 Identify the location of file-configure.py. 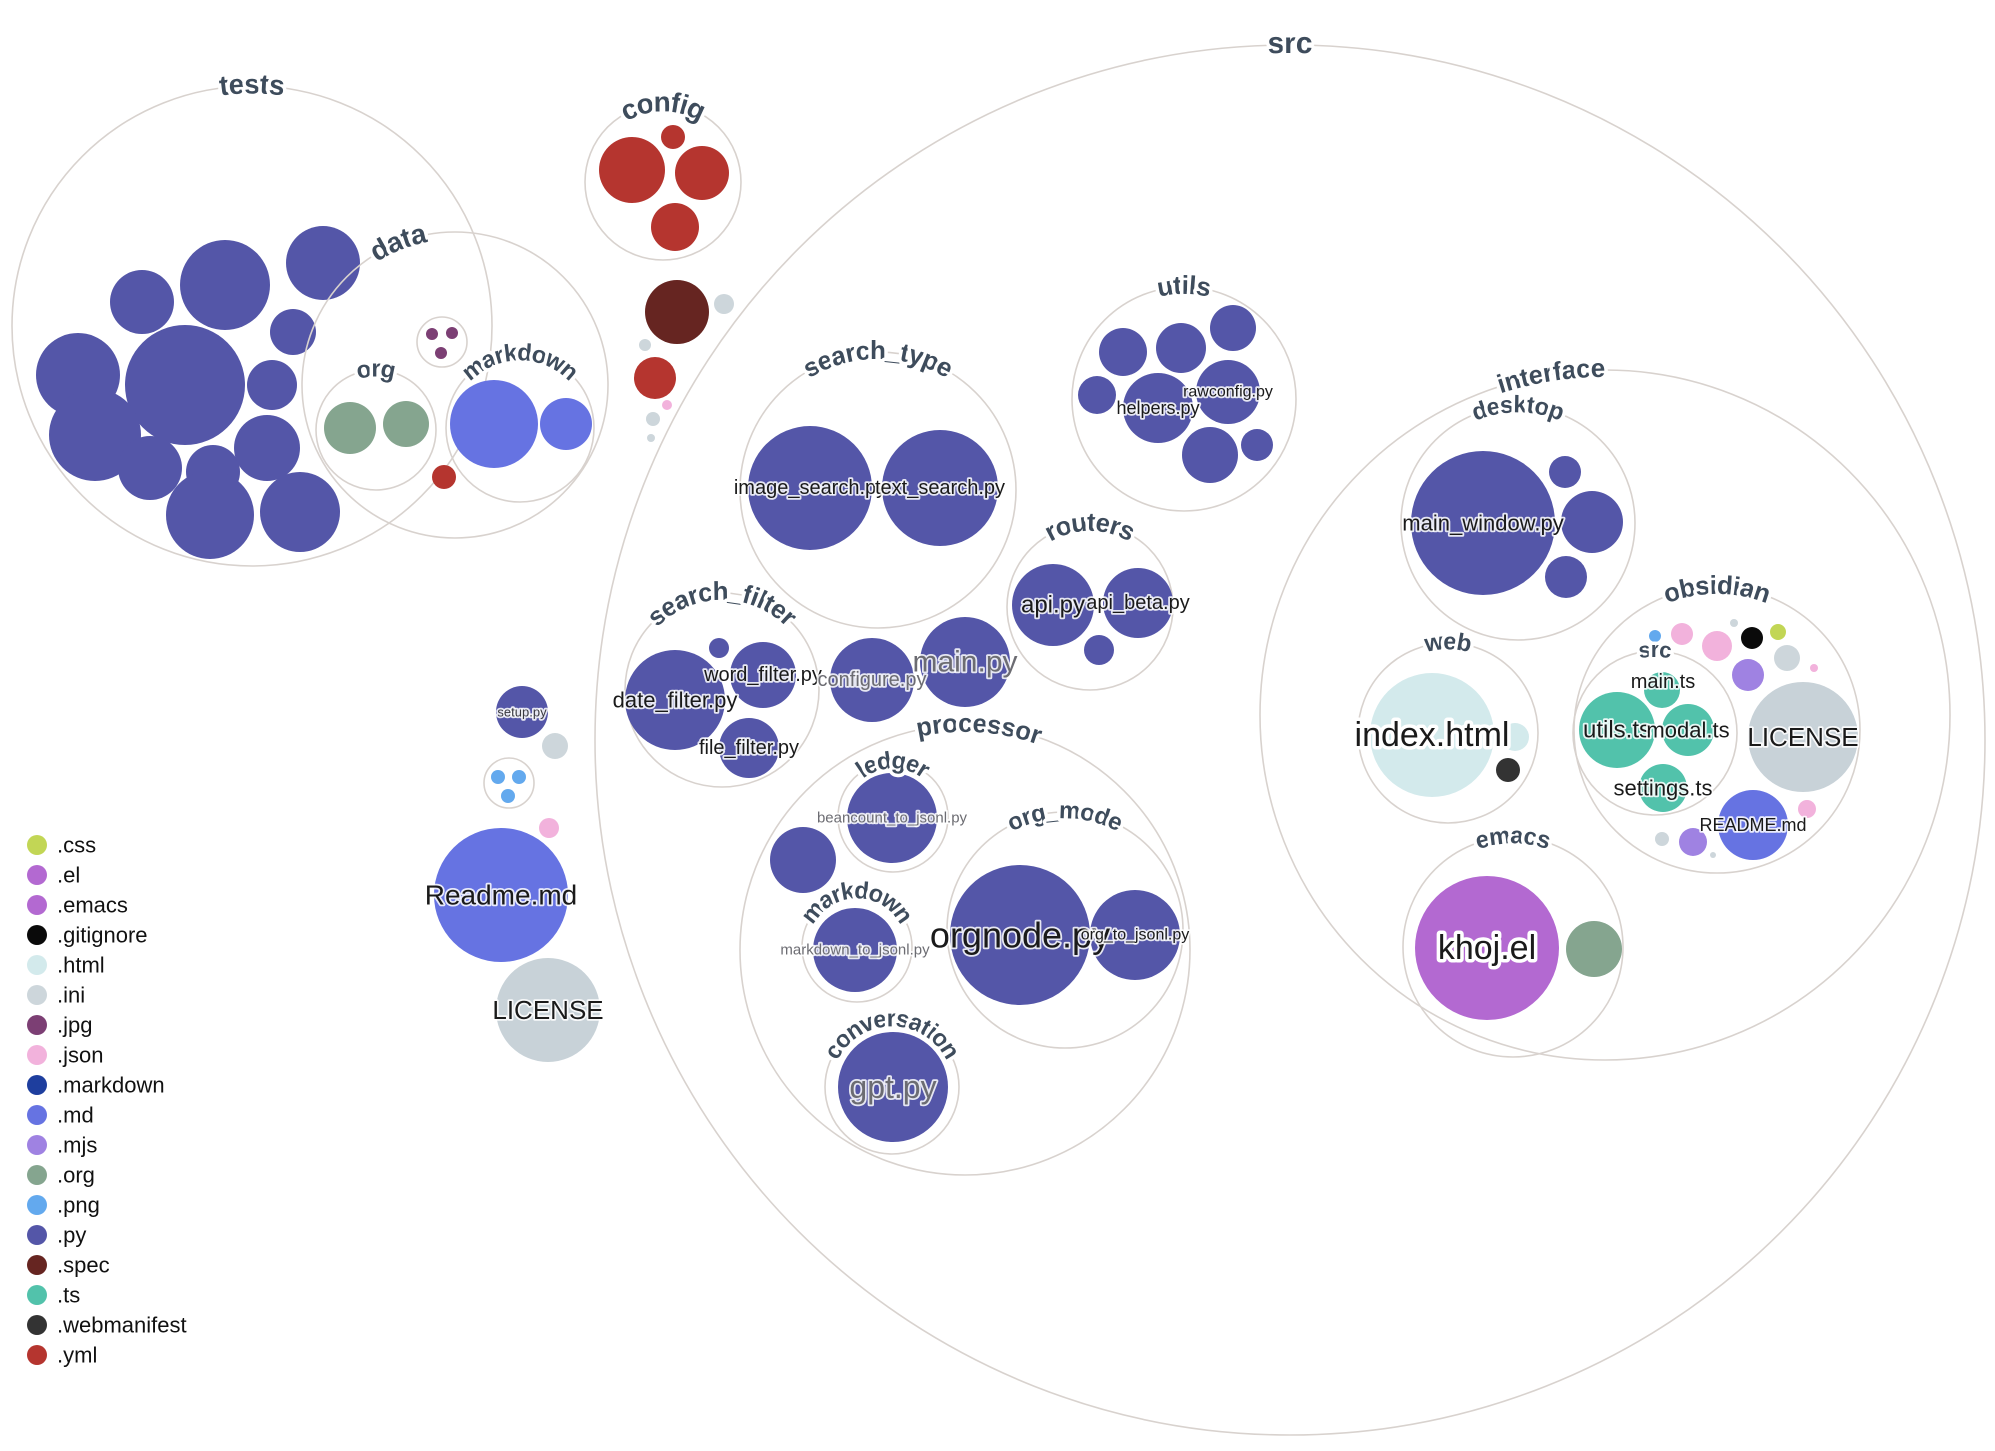
(872, 680).